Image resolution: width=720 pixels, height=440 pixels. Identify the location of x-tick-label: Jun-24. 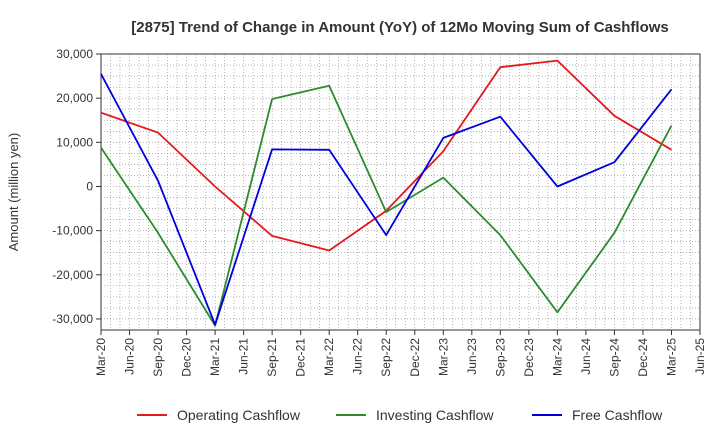
(586, 356).